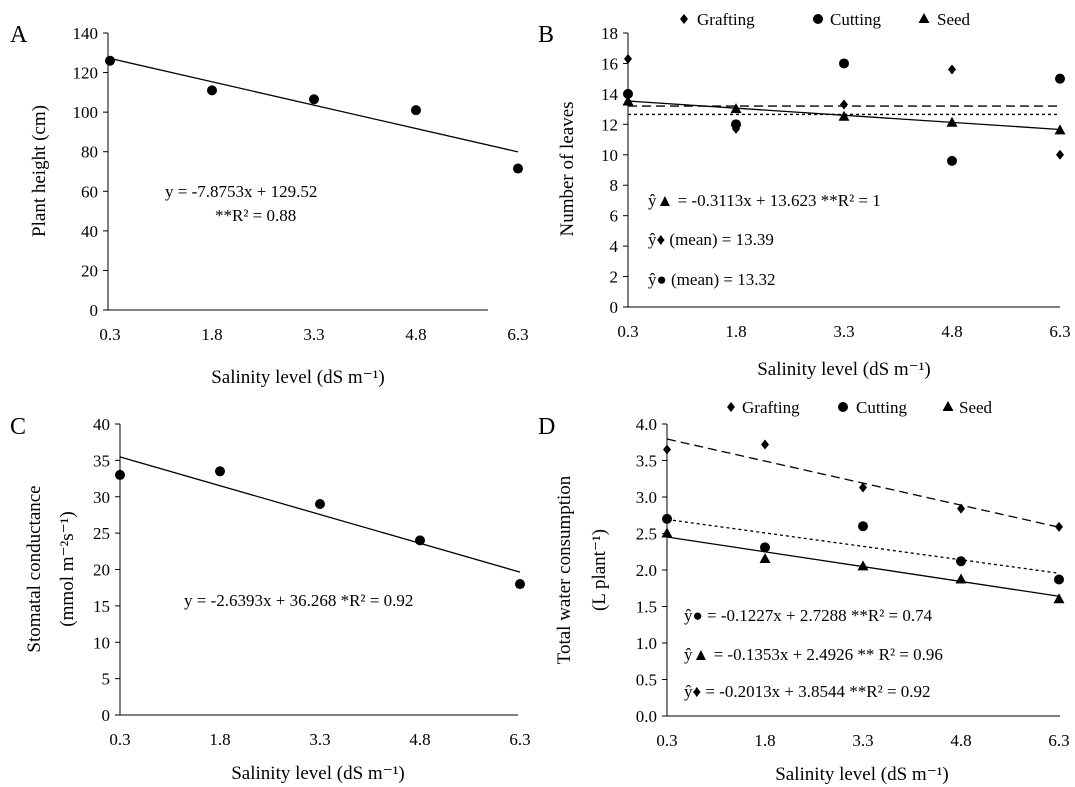 This screenshot has height=787, width=1075. I want to click on equation-annotation: ŷ● (mean) = 13.32, so click(712, 279).